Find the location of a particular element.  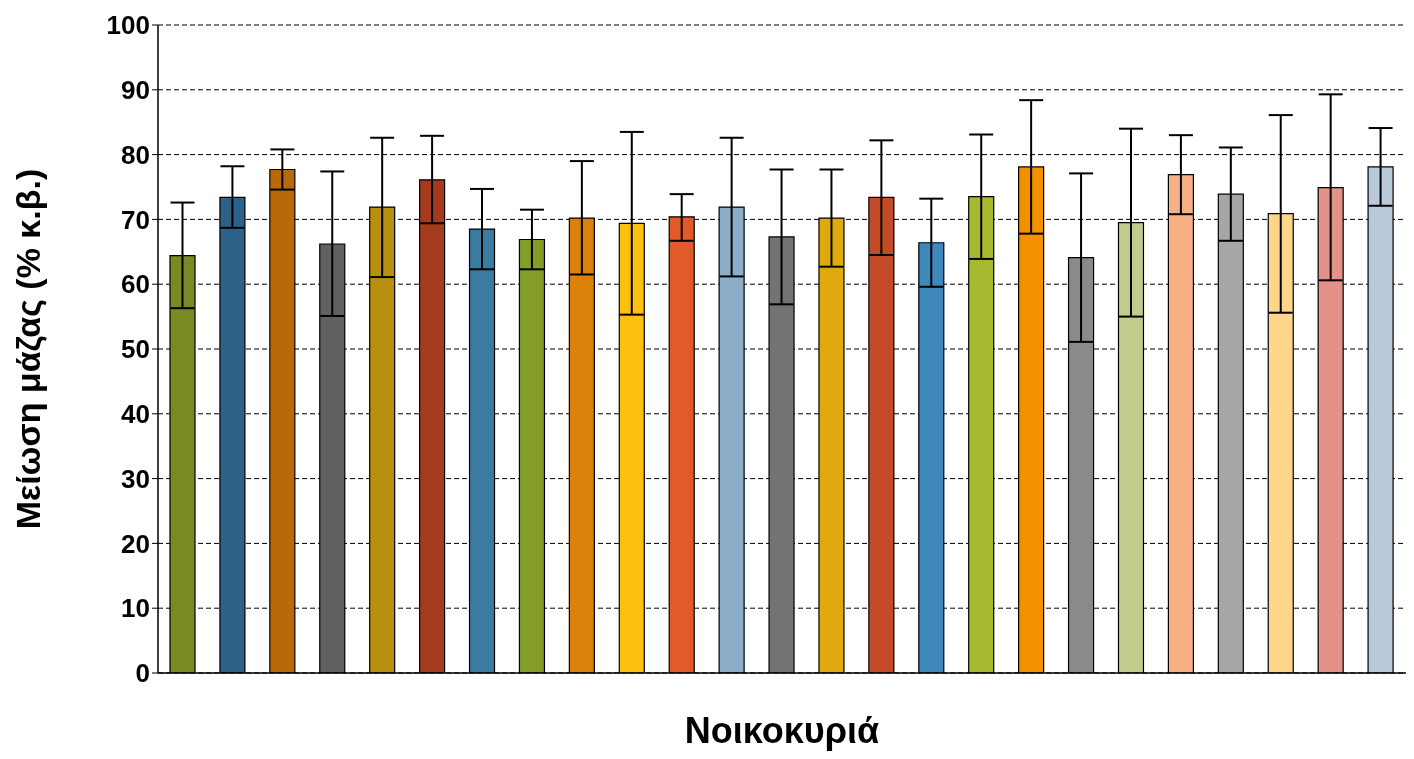

y-tick-label: 0 is located at coordinates (142, 673).